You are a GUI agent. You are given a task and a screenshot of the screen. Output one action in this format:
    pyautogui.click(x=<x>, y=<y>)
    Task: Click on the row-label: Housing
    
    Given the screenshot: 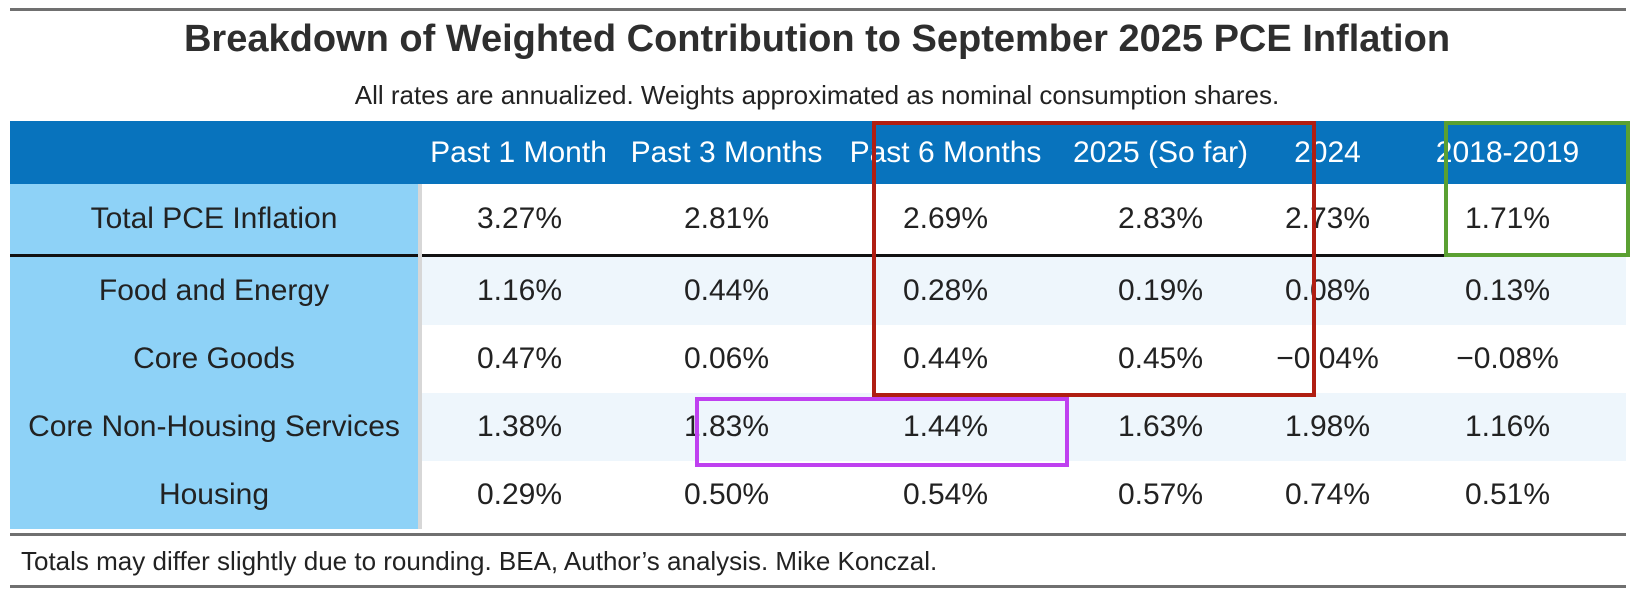 What is the action you would take?
    pyautogui.click(x=216, y=495)
    